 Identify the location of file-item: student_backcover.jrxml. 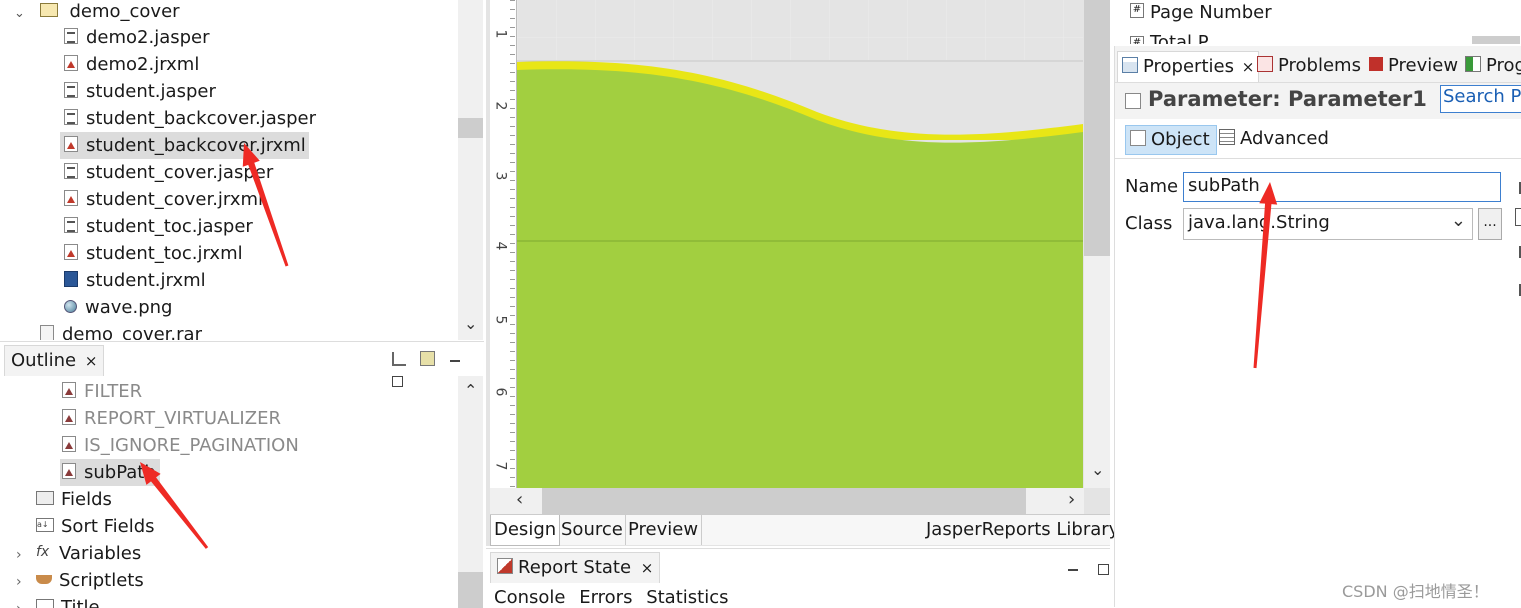
(184, 145).